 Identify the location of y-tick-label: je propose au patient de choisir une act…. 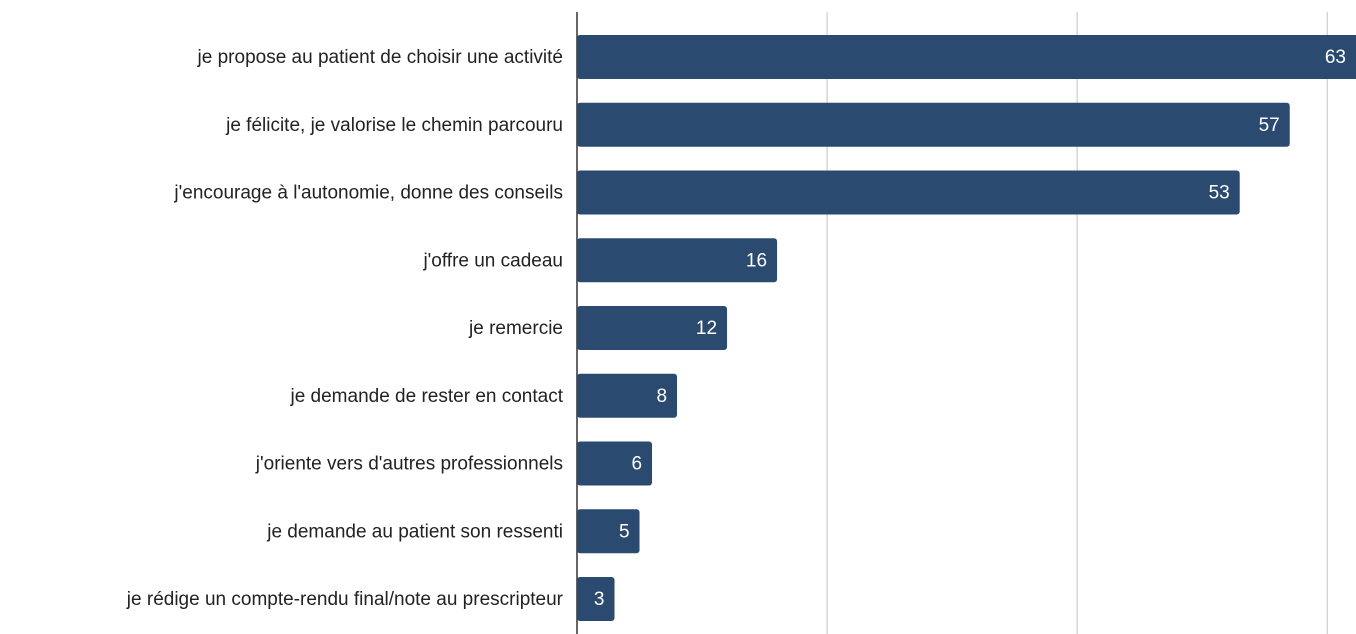
(380, 57).